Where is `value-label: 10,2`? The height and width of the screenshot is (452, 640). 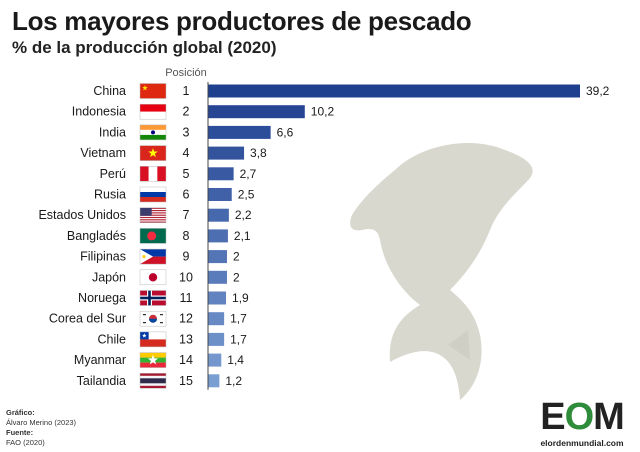 value-label: 10,2 is located at coordinates (323, 112).